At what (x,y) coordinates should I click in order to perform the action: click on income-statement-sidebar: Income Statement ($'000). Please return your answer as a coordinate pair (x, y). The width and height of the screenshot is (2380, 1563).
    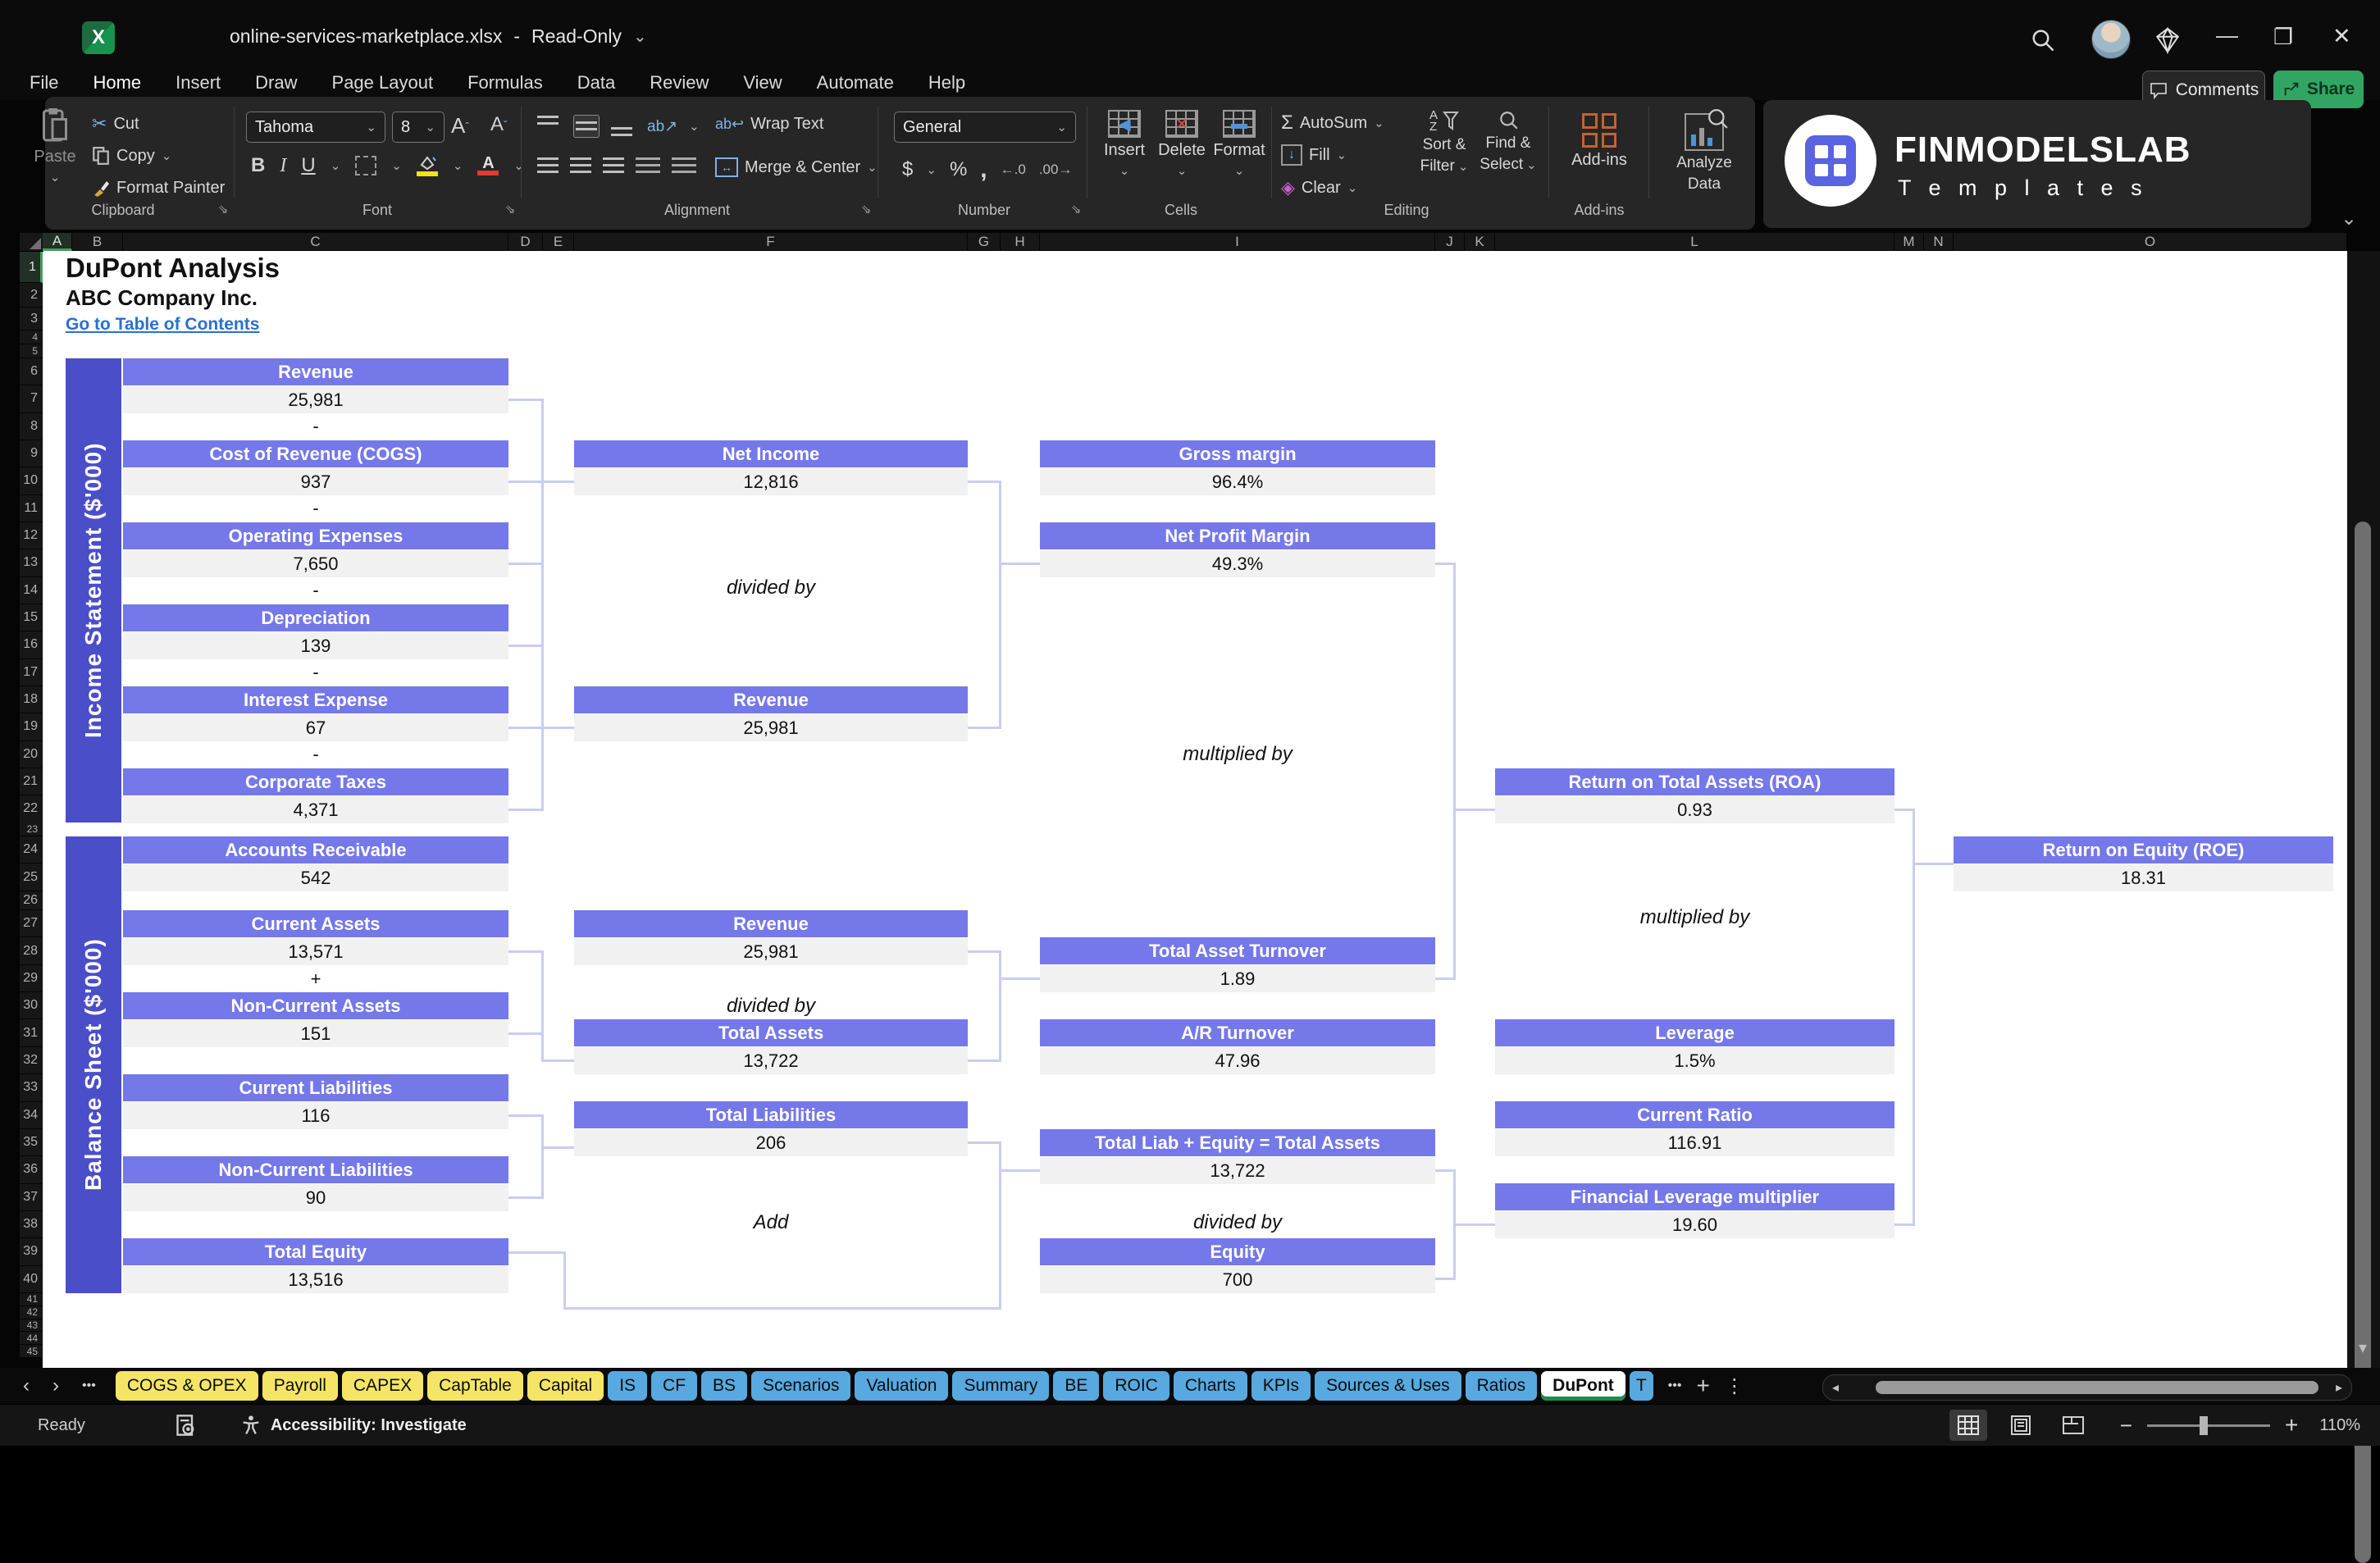
    Looking at the image, I should click on (94, 590).